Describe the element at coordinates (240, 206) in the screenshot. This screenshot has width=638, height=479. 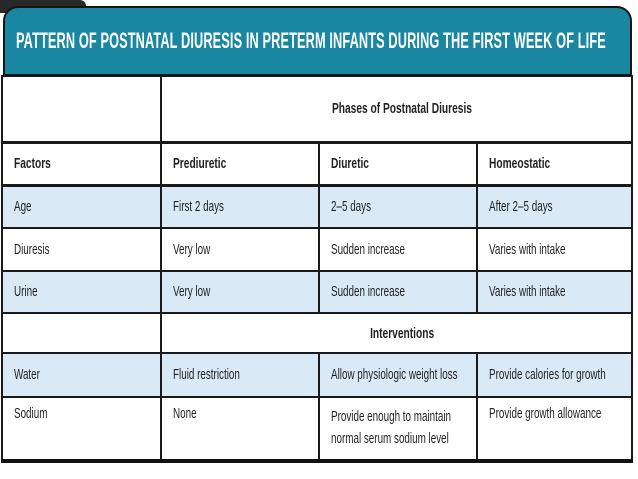
I see `data-cell: First 2 days` at that location.